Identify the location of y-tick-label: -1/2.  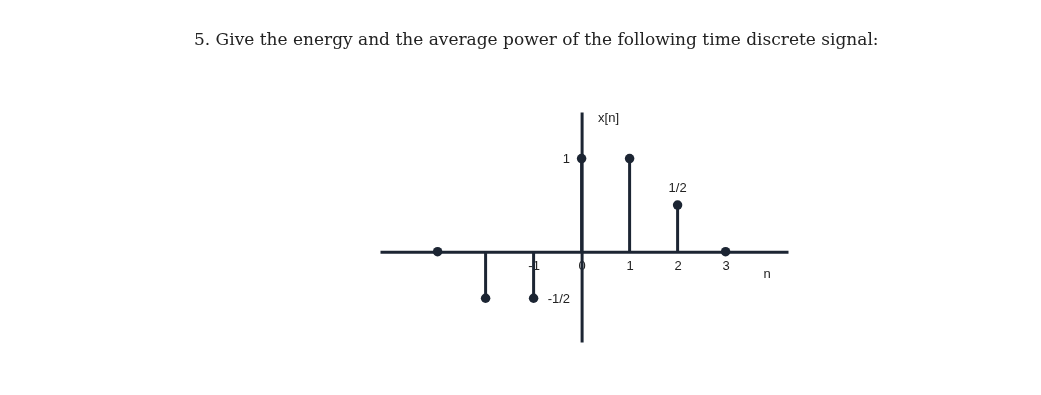
(559, 298).